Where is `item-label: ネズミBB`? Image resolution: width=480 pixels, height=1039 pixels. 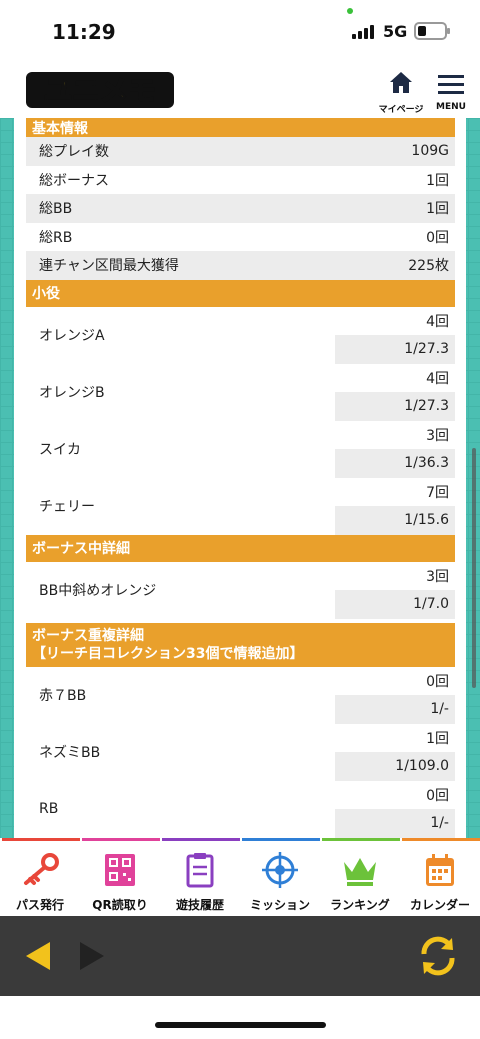 item-label: ネズミBB is located at coordinates (70, 753).